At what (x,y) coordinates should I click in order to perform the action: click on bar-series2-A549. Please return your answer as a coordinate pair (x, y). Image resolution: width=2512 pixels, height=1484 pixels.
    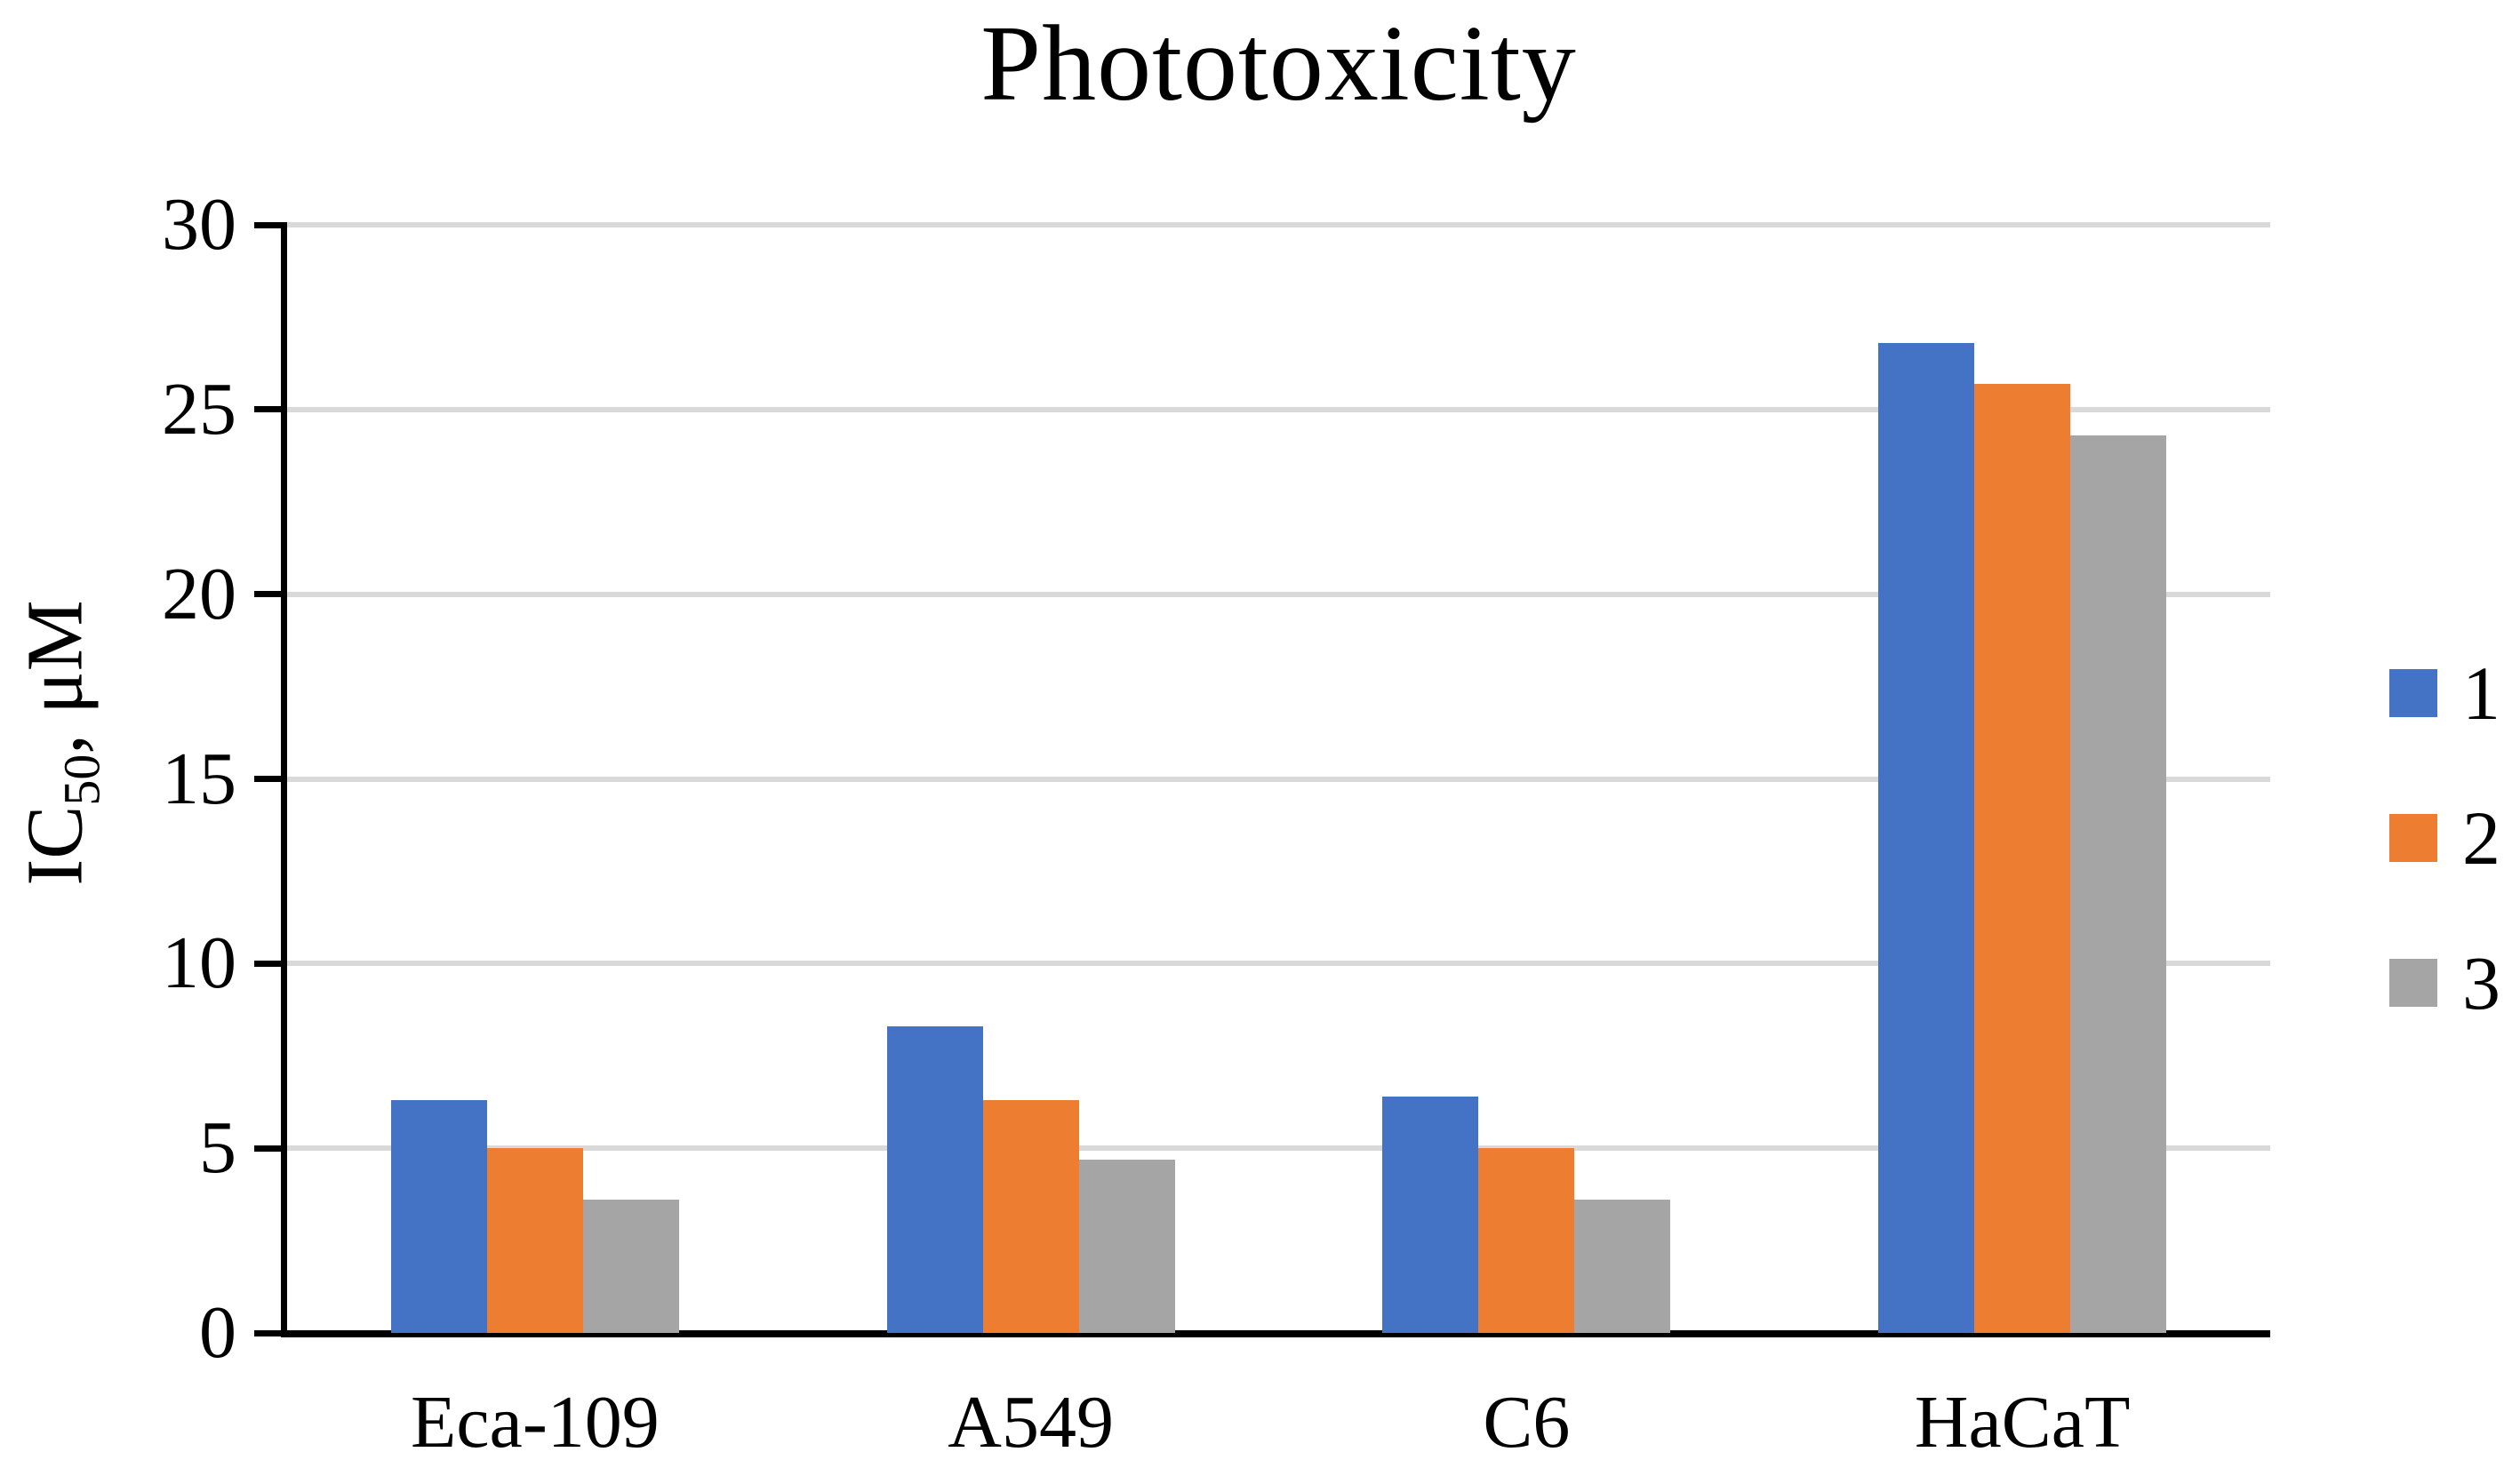
    Looking at the image, I should click on (1030, 1216).